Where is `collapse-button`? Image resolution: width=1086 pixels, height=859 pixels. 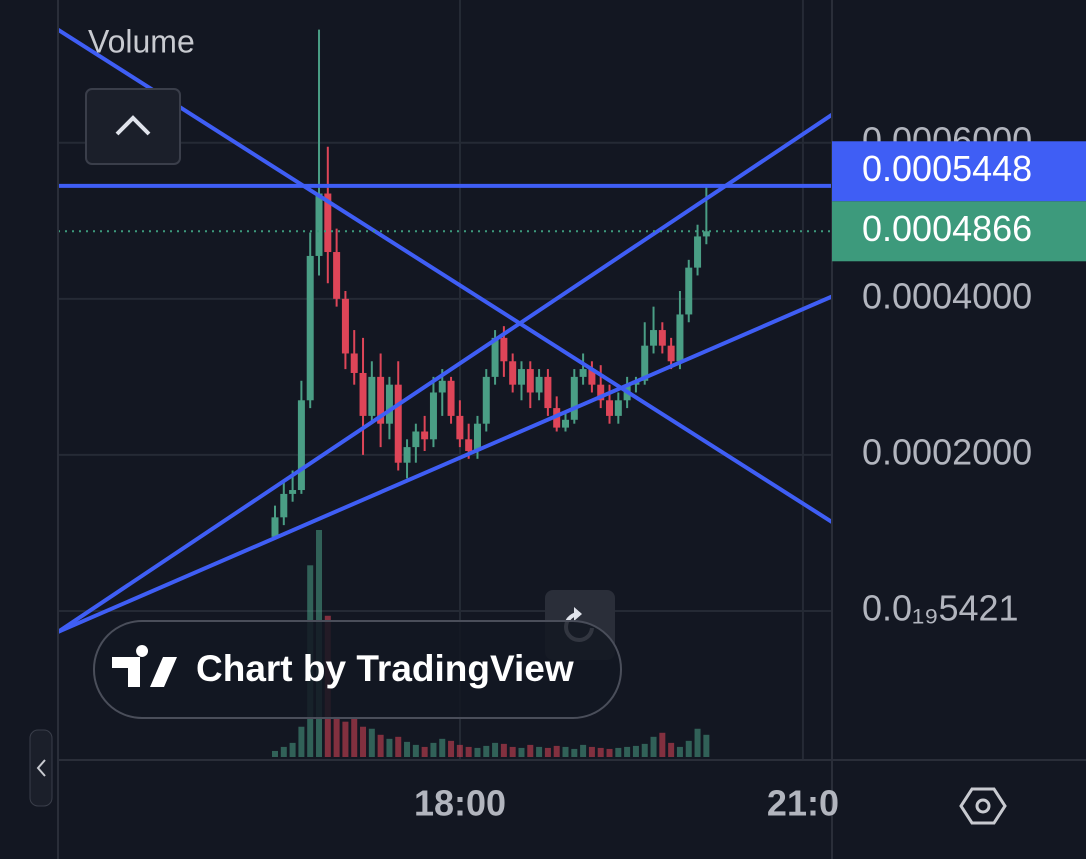
collapse-button is located at coordinates (133, 126).